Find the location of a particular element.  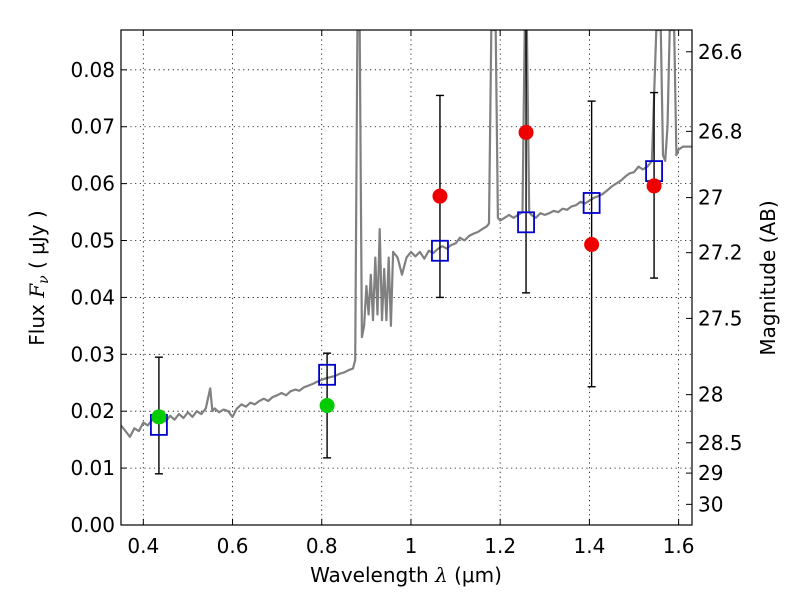

y2-tick-label: 26.6 is located at coordinates (720, 52).